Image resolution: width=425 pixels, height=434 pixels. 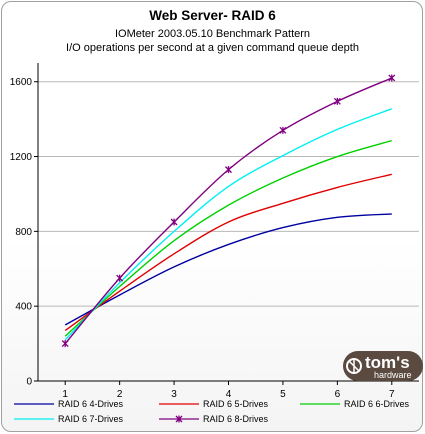 What do you see at coordinates (120, 394) in the screenshot?
I see `x-tick-label: 2` at bounding box center [120, 394].